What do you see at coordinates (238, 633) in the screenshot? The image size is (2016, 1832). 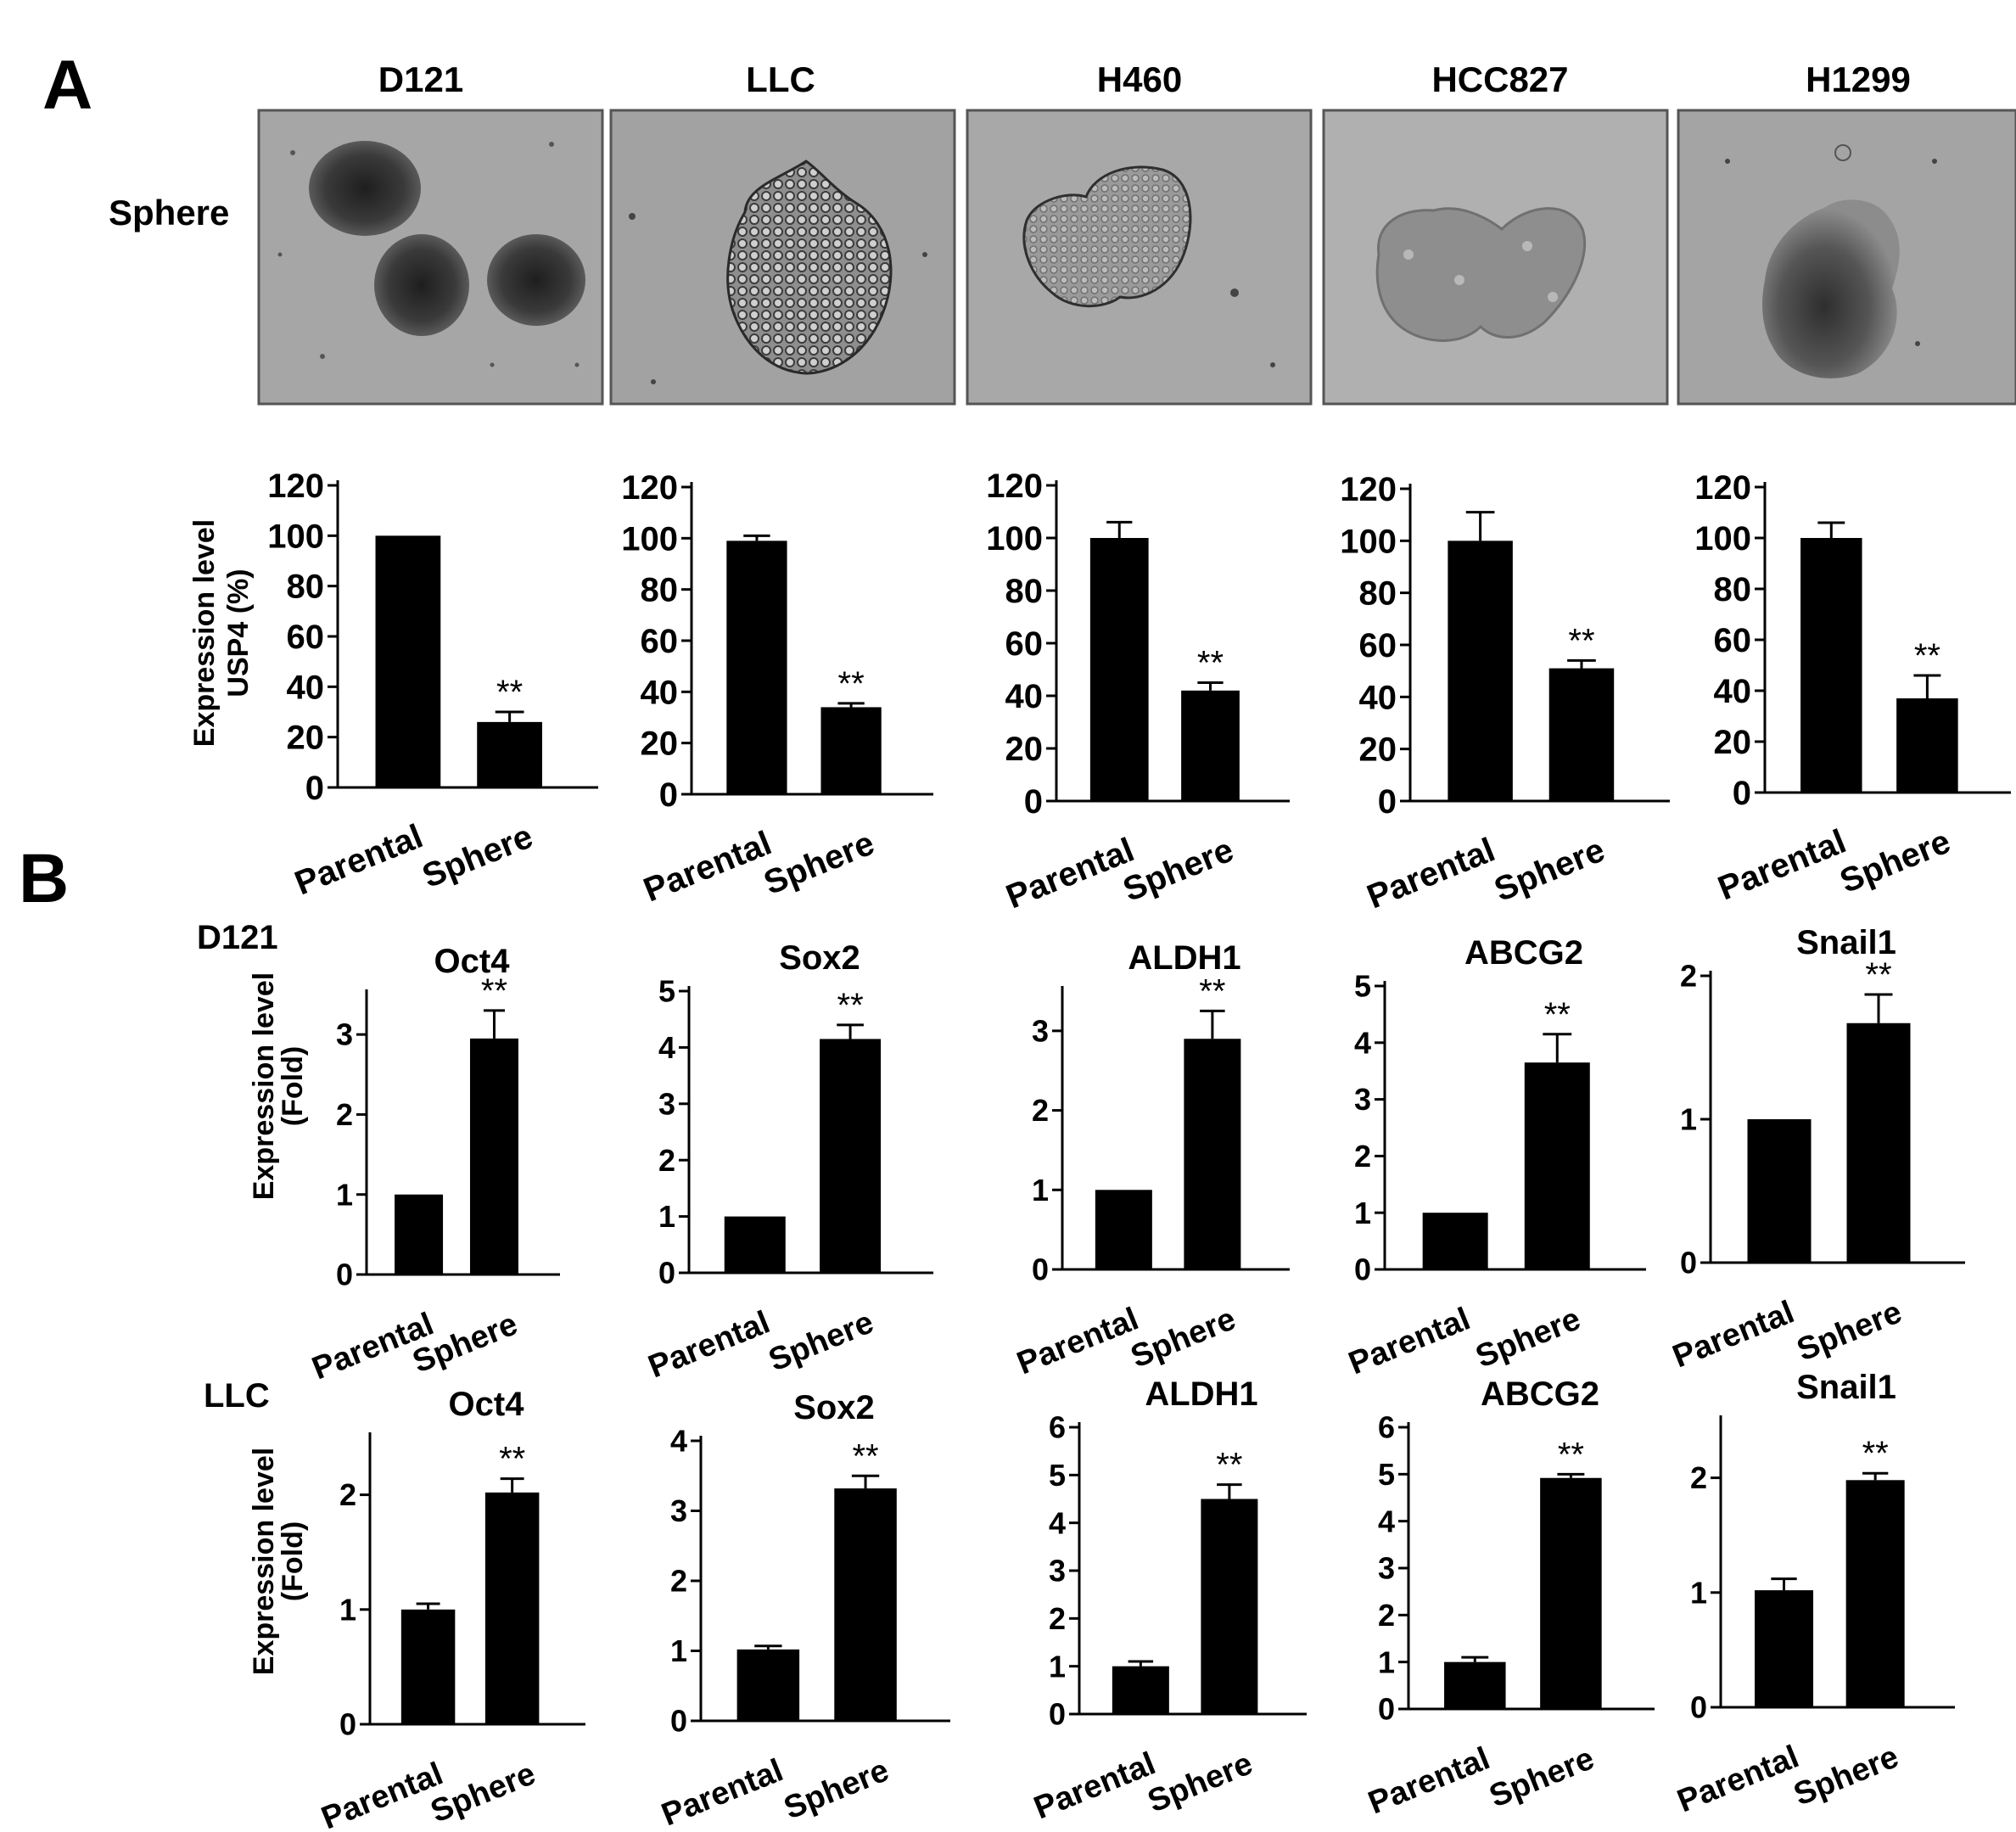 I see `panel-a-ylabel-line-2: USP4 (%)` at bounding box center [238, 633].